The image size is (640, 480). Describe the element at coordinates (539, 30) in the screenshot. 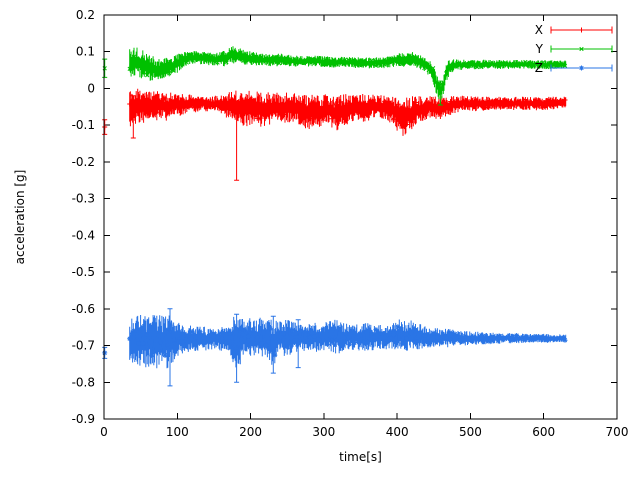

I see `legend-label-X: X` at that location.